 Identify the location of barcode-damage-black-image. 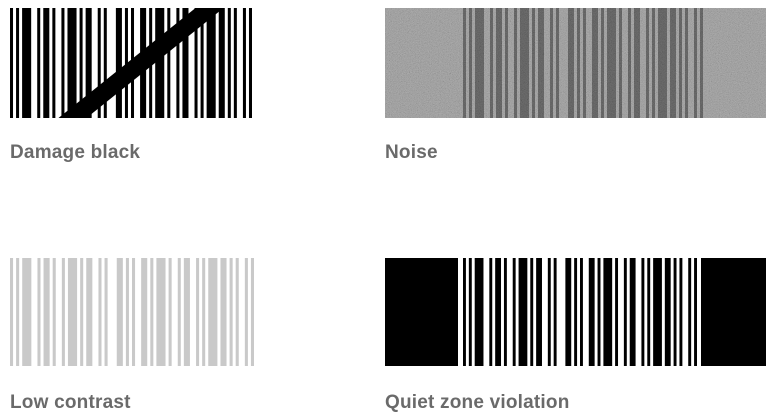
(131, 63).